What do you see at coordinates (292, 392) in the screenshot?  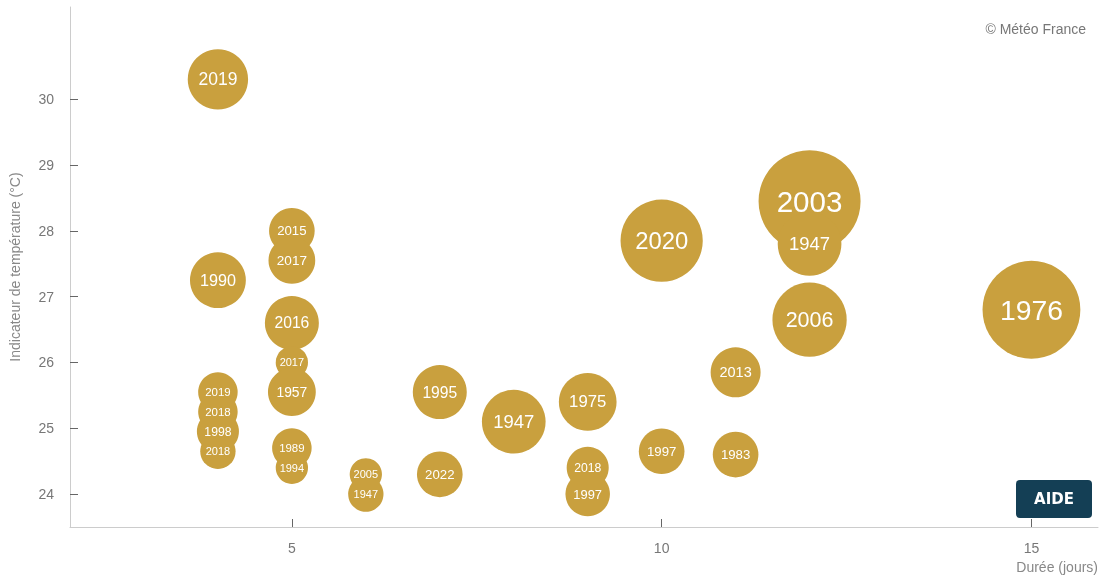 I see `series-label: 1957` at bounding box center [292, 392].